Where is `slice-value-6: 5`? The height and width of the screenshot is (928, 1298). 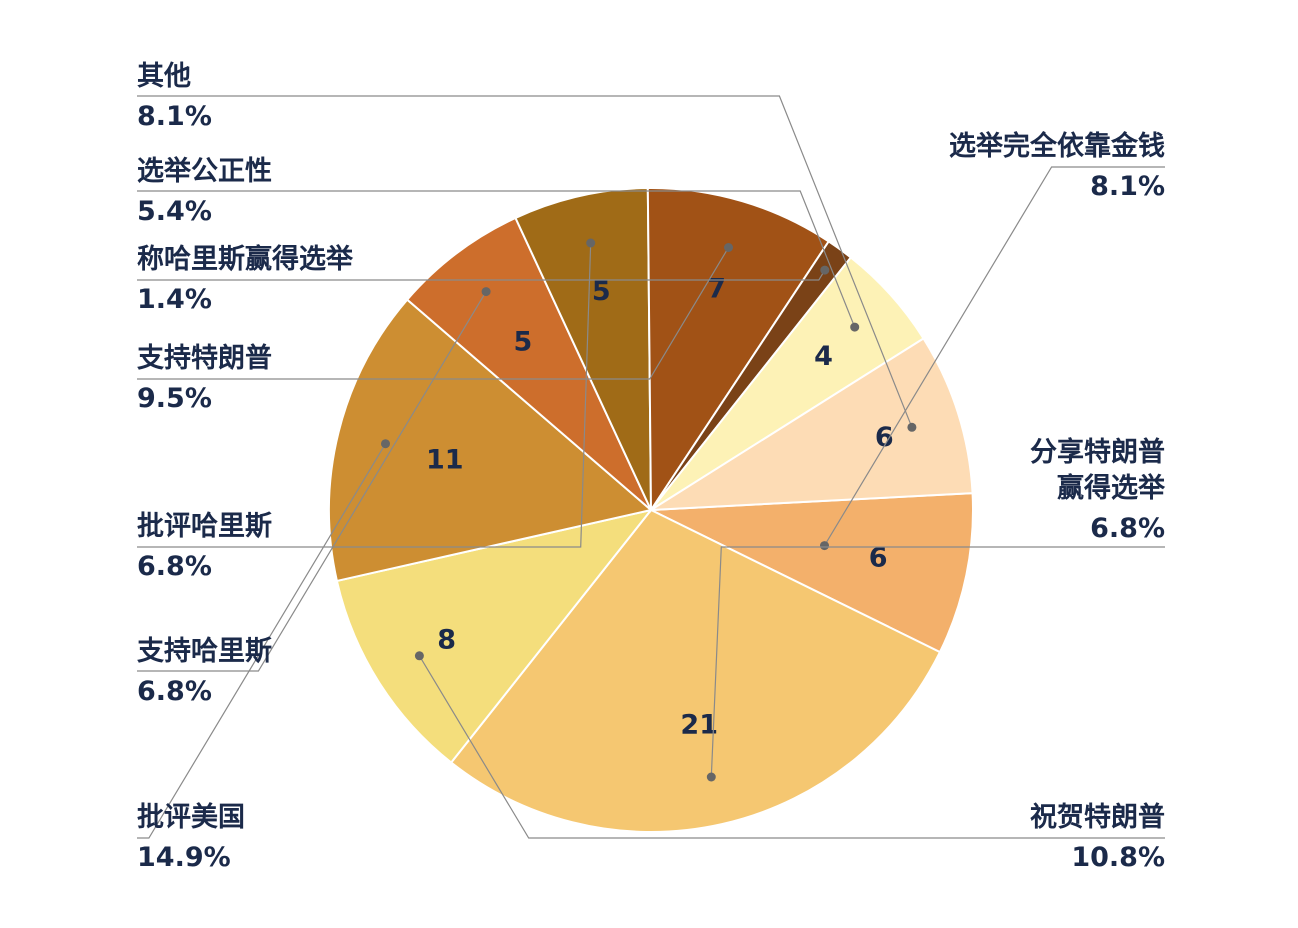
slice-value-6: 5 is located at coordinates (601, 291).